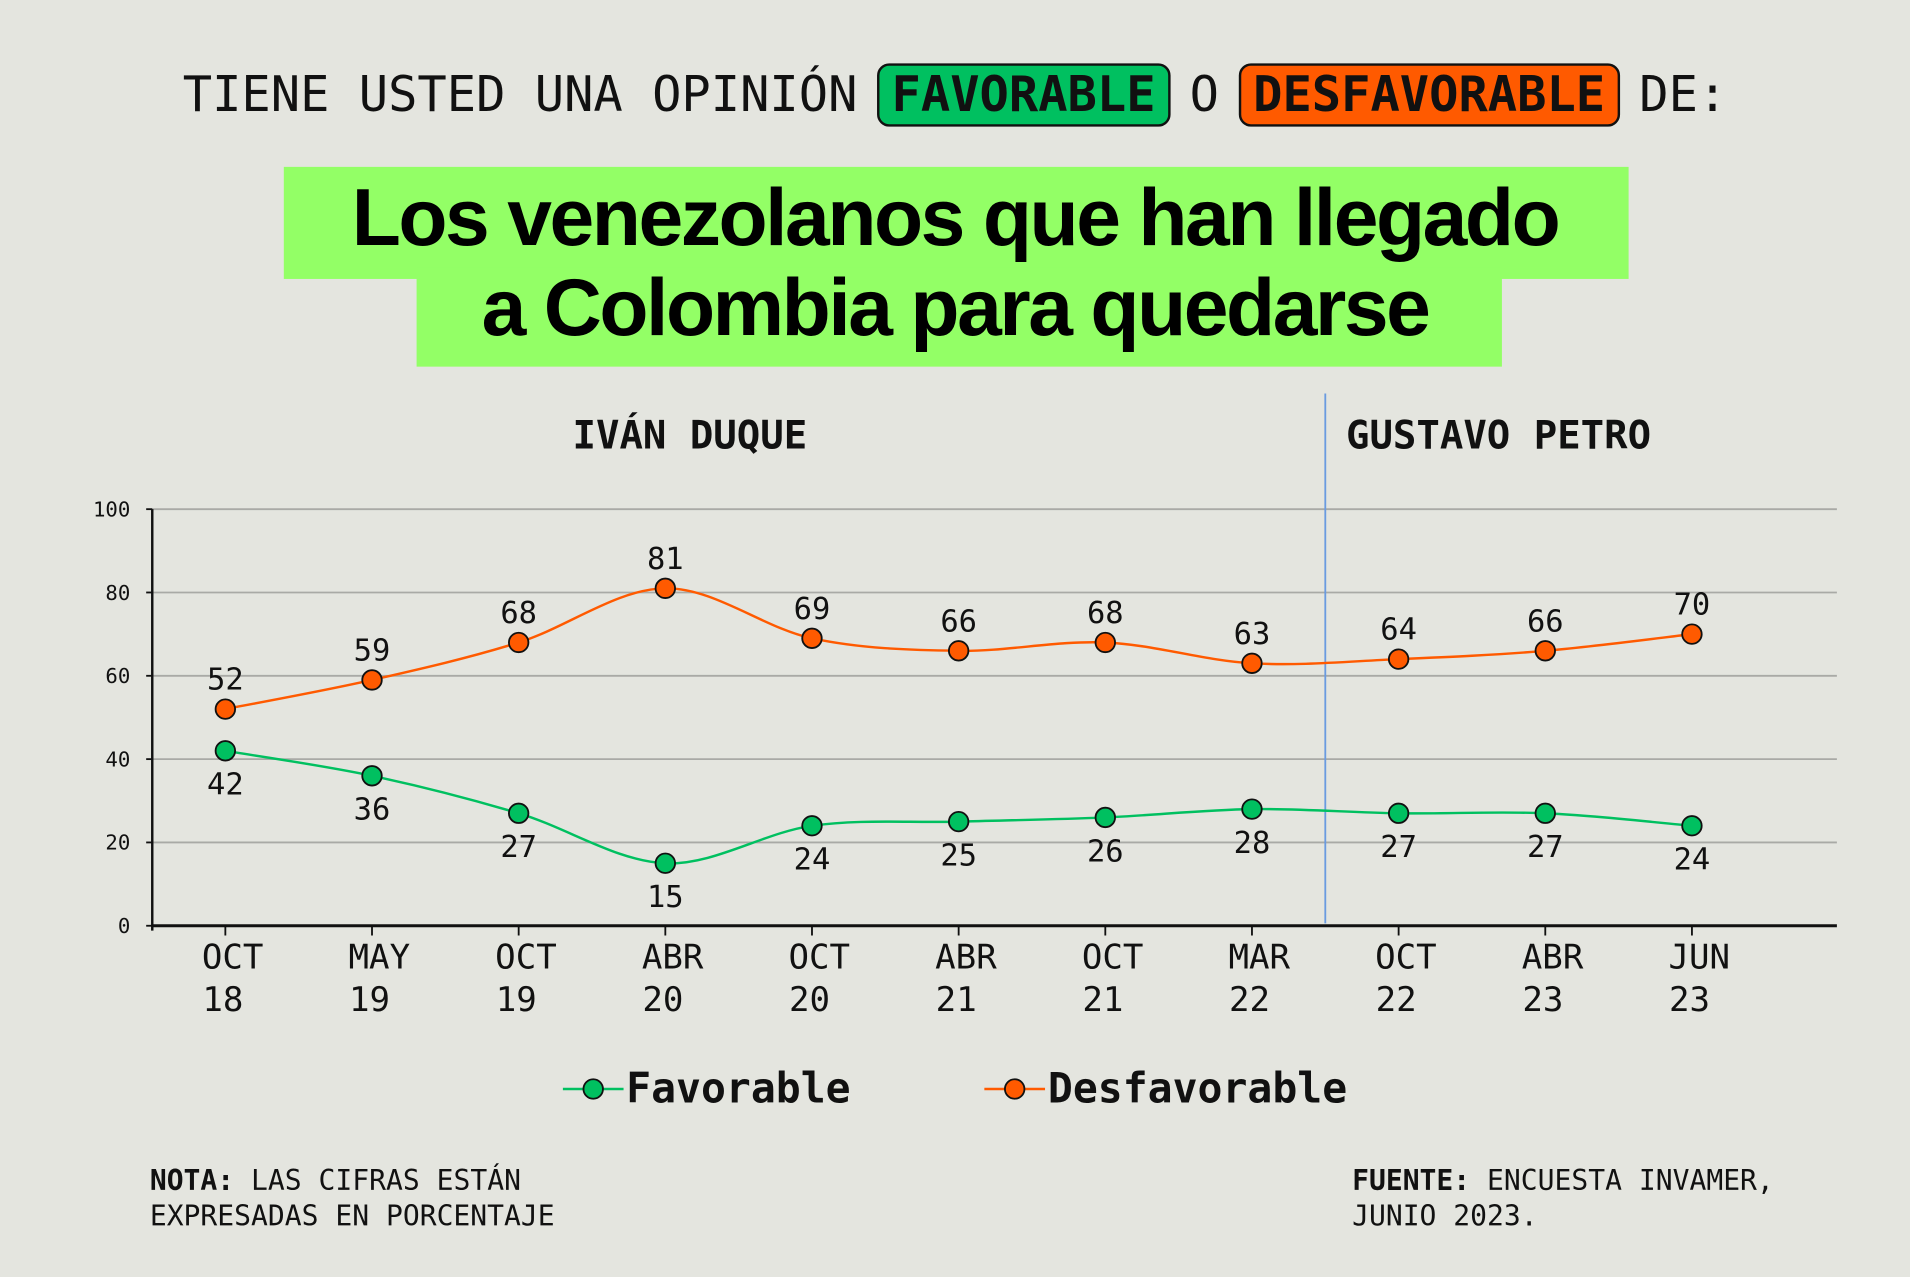 This screenshot has height=1277, width=1910. Describe the element at coordinates (958, 855) in the screenshot. I see `data-label-favorable: 25` at that location.